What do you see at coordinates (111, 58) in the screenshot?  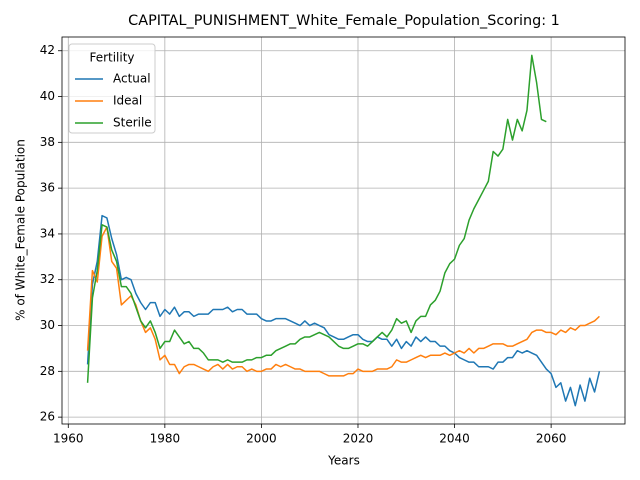 I see `legend-title: Fertility` at bounding box center [111, 58].